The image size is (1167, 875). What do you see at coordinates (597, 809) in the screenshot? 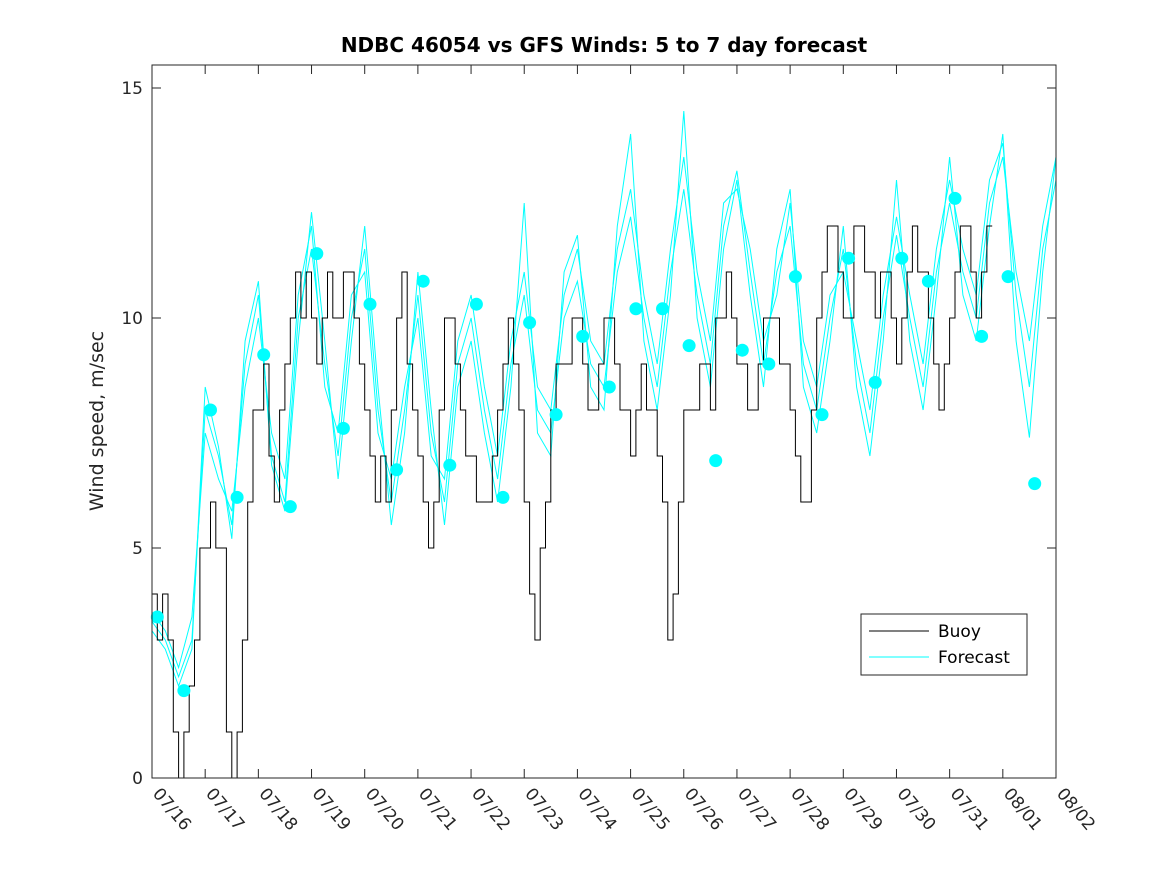
I see `x-tick-label: 07/24` at bounding box center [597, 809].